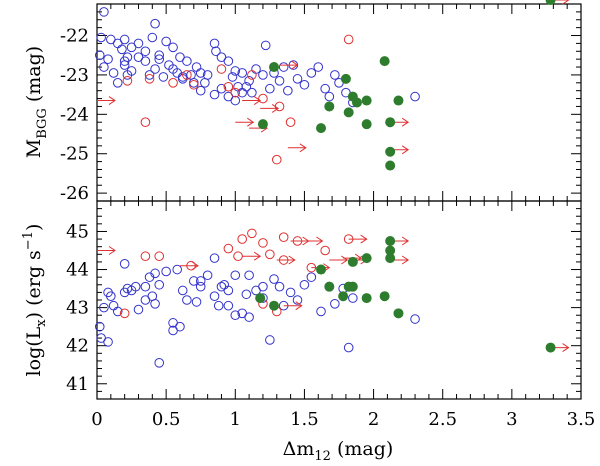  What do you see at coordinates (77, 270) in the screenshot?
I see `bottom-y-tick-label: 44` at bounding box center [77, 270].